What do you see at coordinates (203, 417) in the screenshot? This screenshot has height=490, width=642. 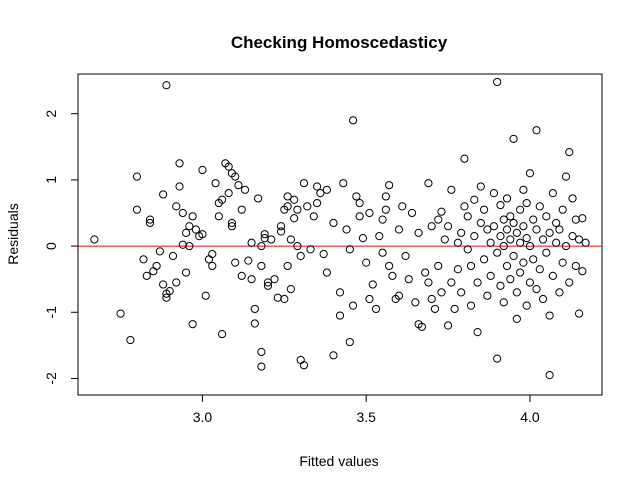 I see `x-tick-label: 3.0` at bounding box center [203, 417].